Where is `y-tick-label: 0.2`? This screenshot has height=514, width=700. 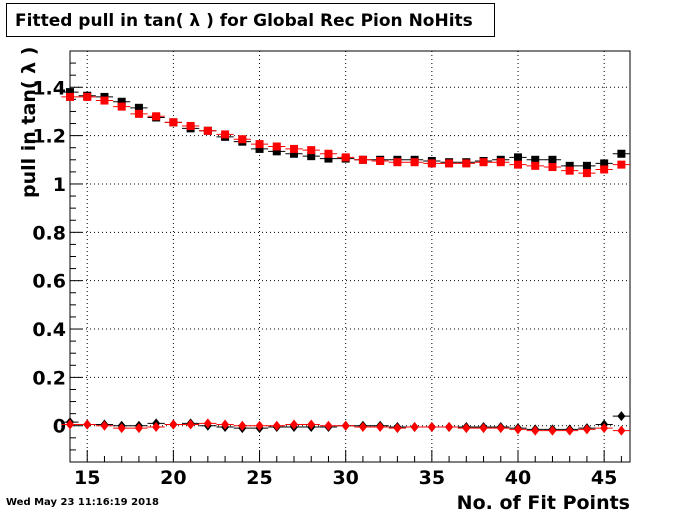 y-tick-label: 0.2 is located at coordinates (49, 378).